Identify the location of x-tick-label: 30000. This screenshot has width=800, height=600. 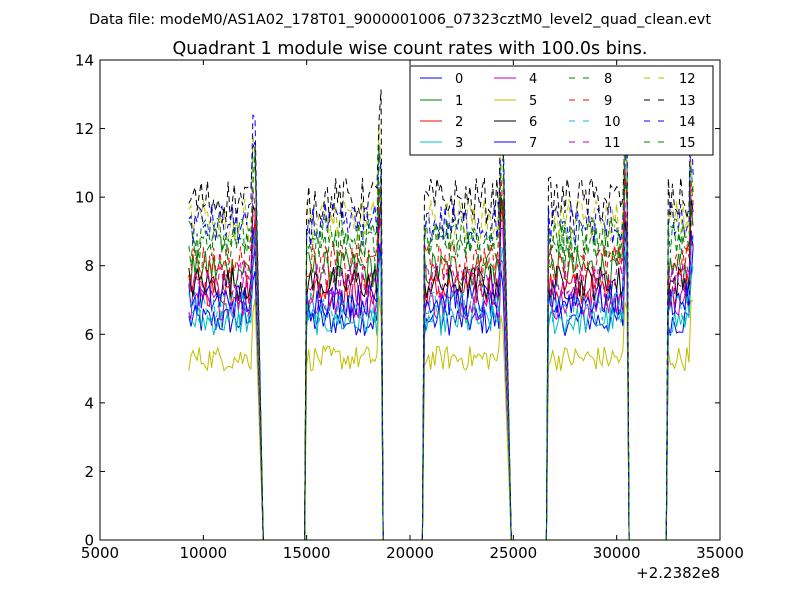
(617, 553).